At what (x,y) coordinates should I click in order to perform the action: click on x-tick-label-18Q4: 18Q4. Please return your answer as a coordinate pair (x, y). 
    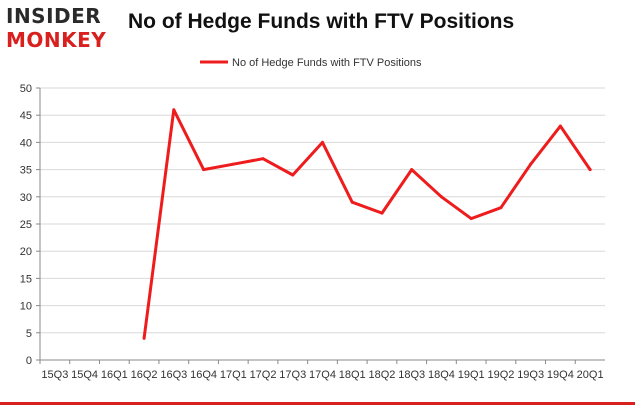
    Looking at the image, I should click on (441, 375).